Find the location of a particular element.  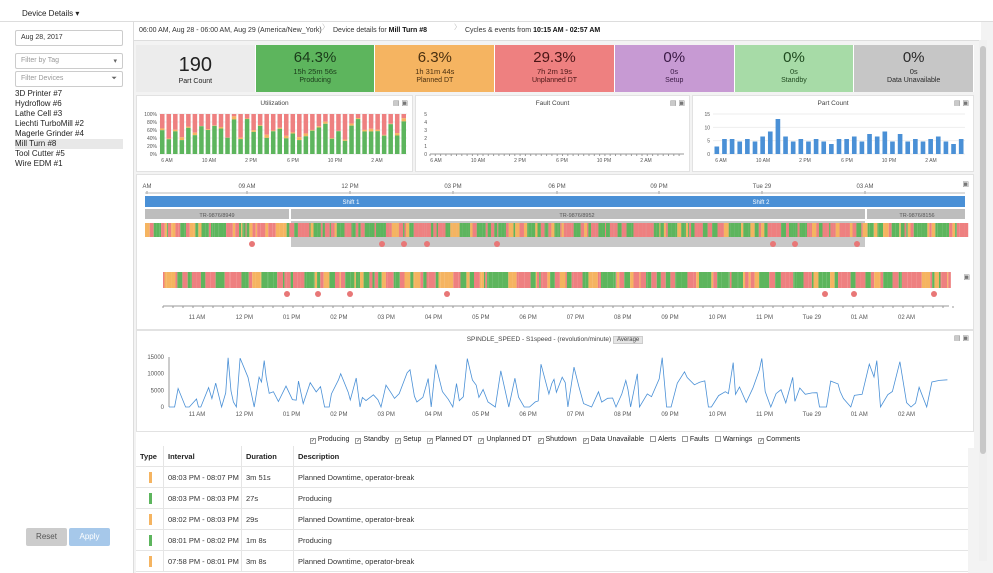

average-button: Average is located at coordinates (628, 340).